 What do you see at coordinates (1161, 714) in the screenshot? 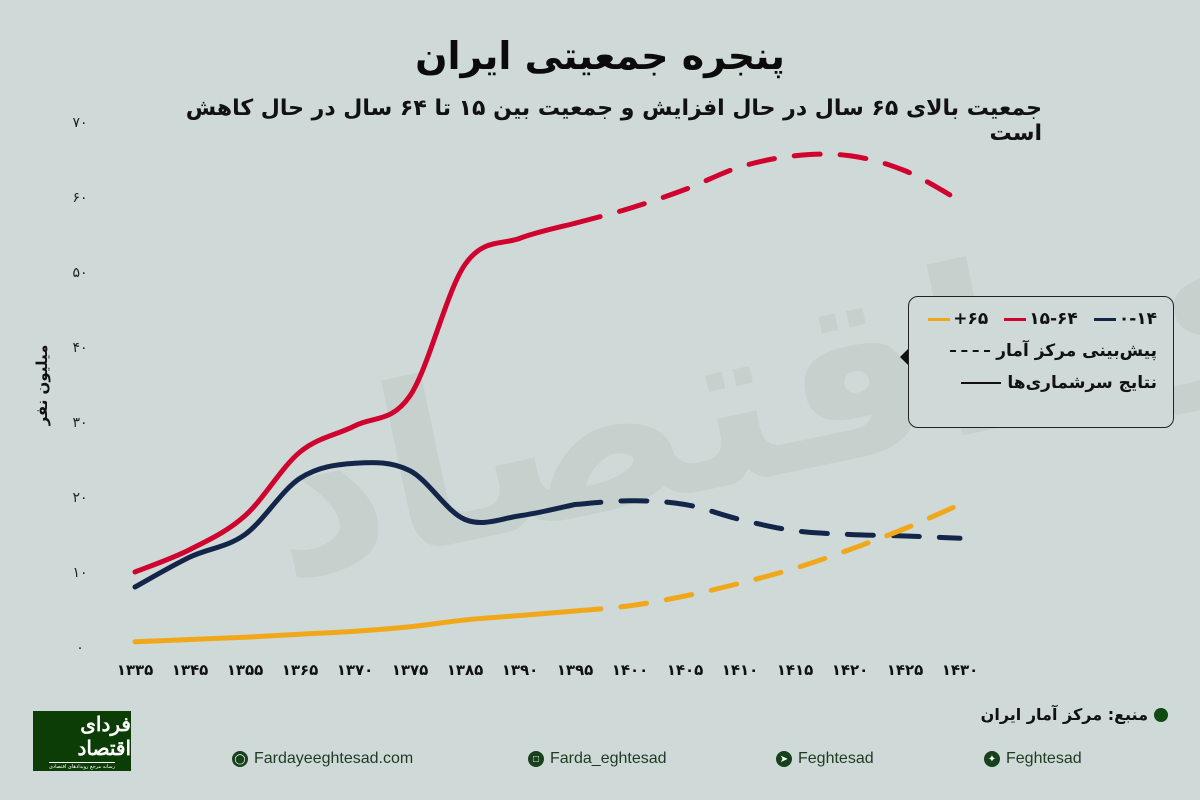
I see `bullet-icon` at bounding box center [1161, 714].